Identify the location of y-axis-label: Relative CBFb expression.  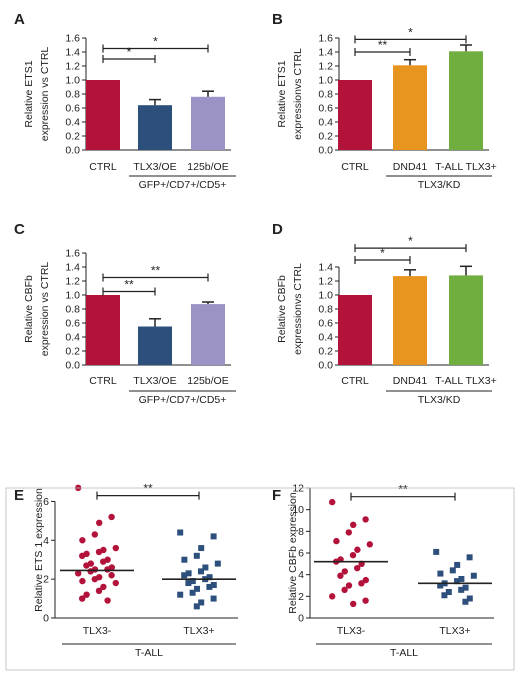
(293, 553).